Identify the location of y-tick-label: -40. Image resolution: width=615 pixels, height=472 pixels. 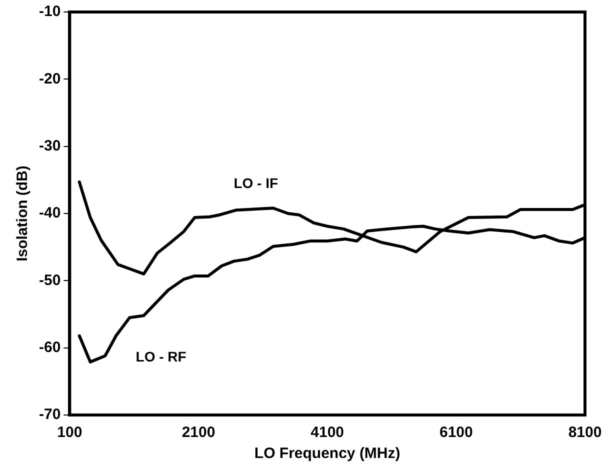
(49, 213).